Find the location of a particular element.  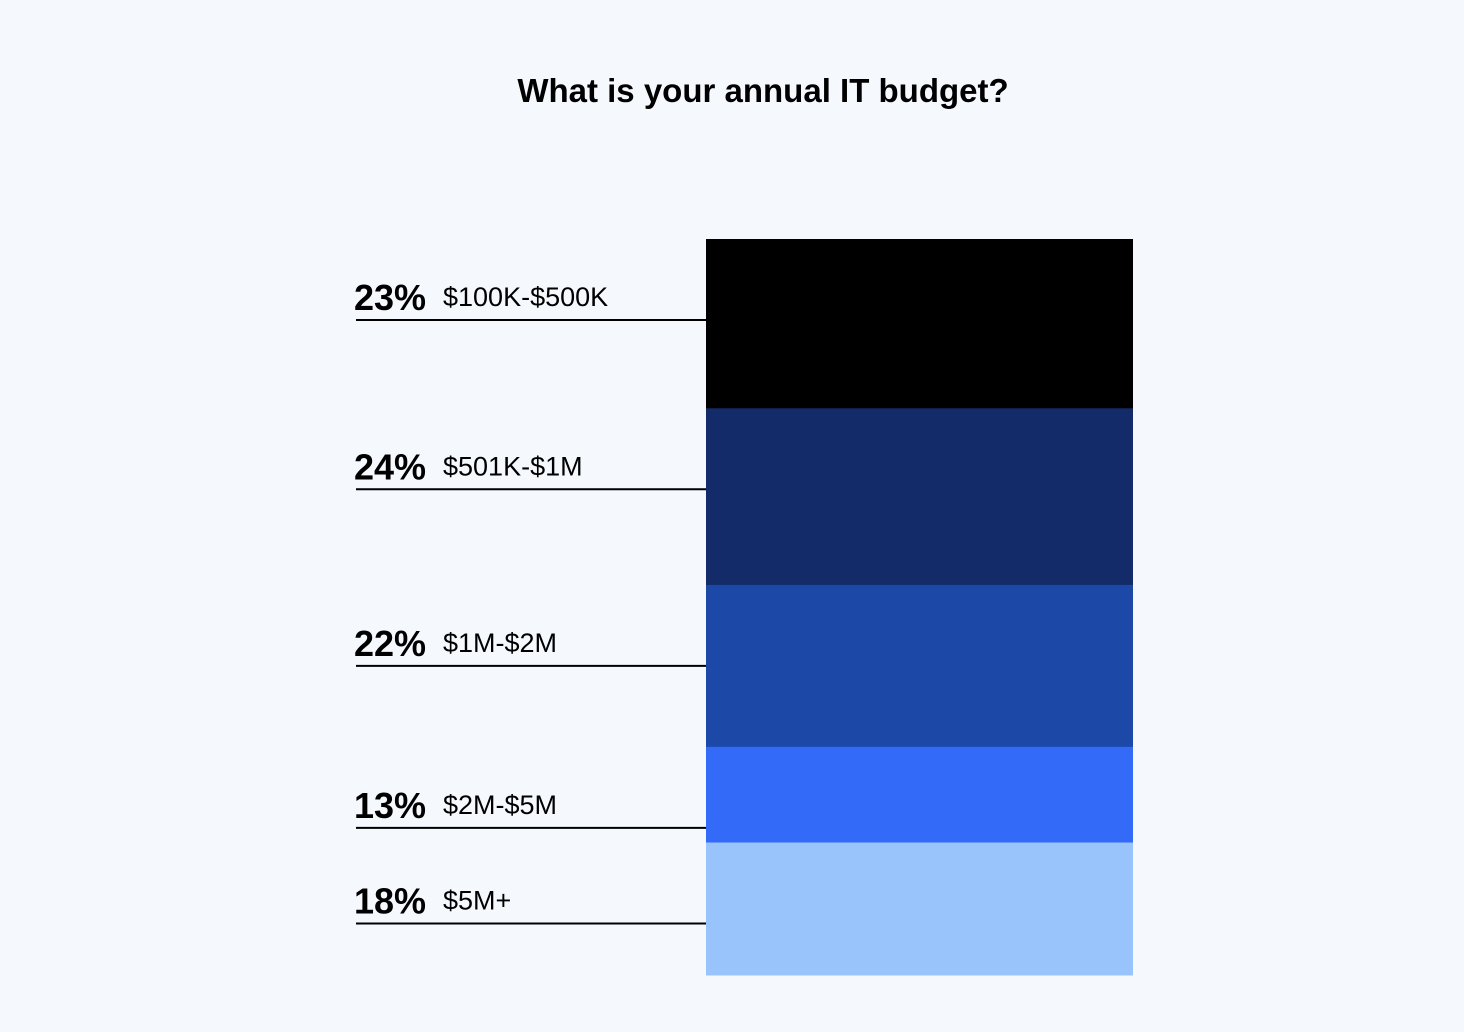

category-label: $5M+ is located at coordinates (477, 901).